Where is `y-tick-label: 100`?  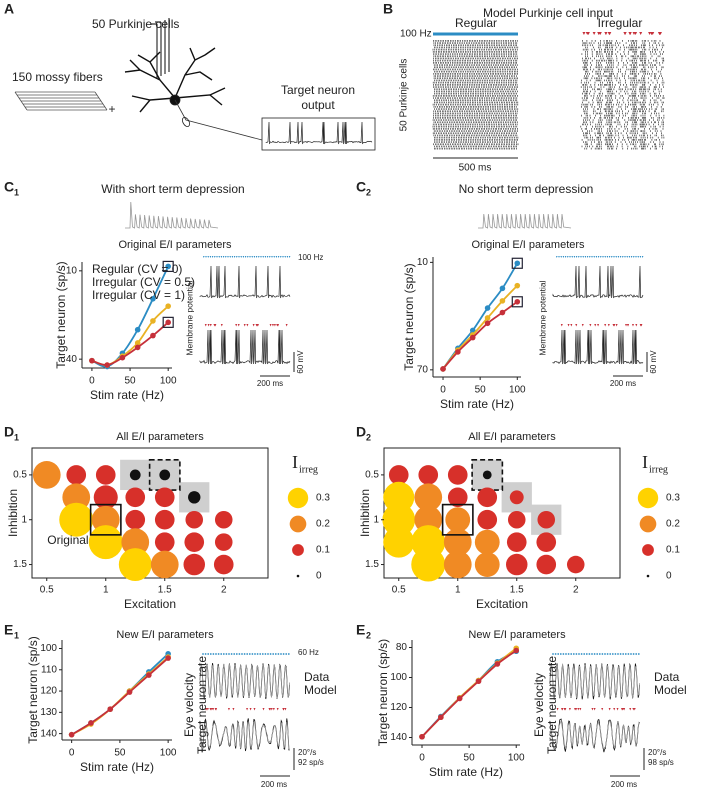 y-tick-label: 100 is located at coordinates (48, 648).